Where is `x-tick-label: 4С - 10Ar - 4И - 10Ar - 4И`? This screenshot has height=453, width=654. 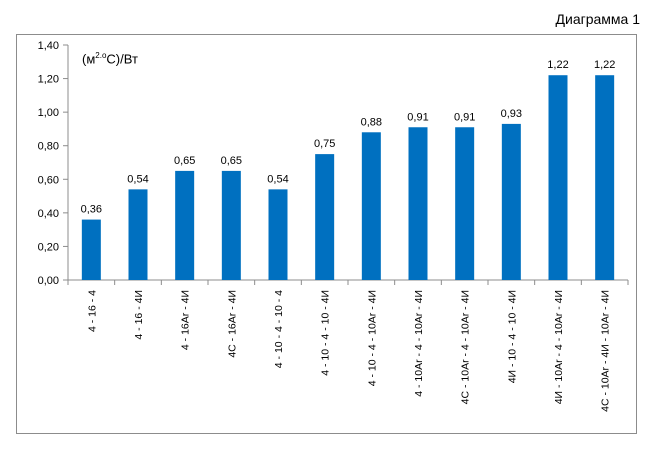
x-tick-label: 4С - 10Ar - 4И - 10Ar - 4И is located at coordinates (606, 351).